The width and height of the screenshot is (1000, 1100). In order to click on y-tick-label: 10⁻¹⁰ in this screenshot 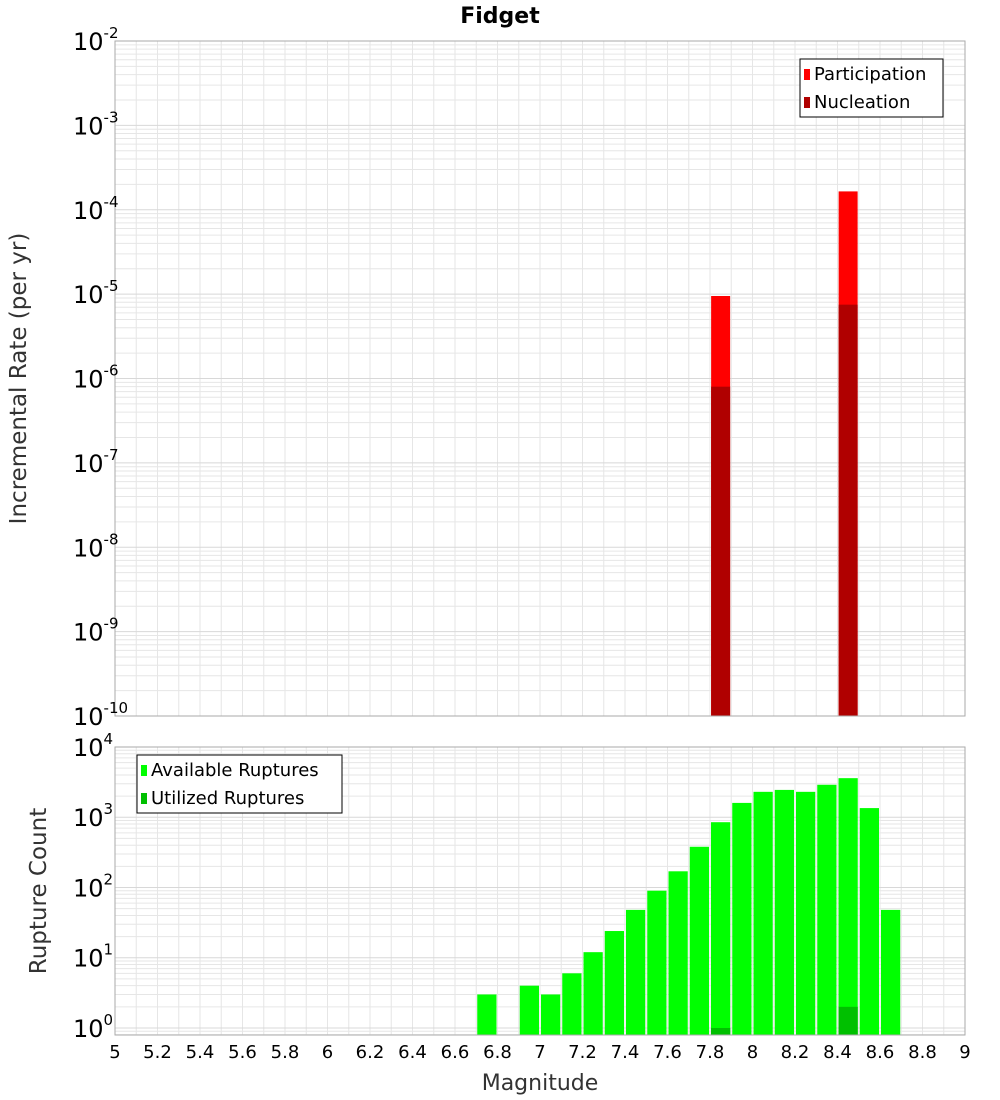, I will do `click(100, 715)`.